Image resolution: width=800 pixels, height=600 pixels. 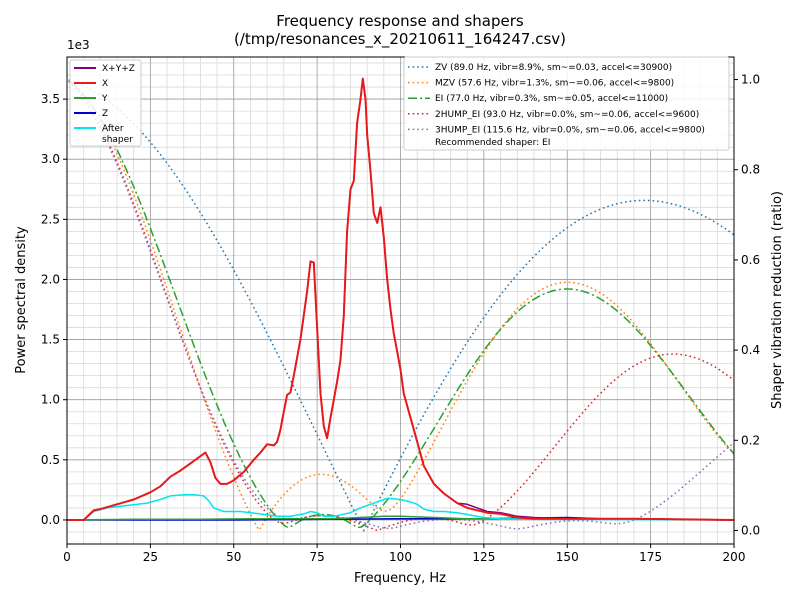 I want to click on x-tick-label: 0, so click(x=67, y=557).